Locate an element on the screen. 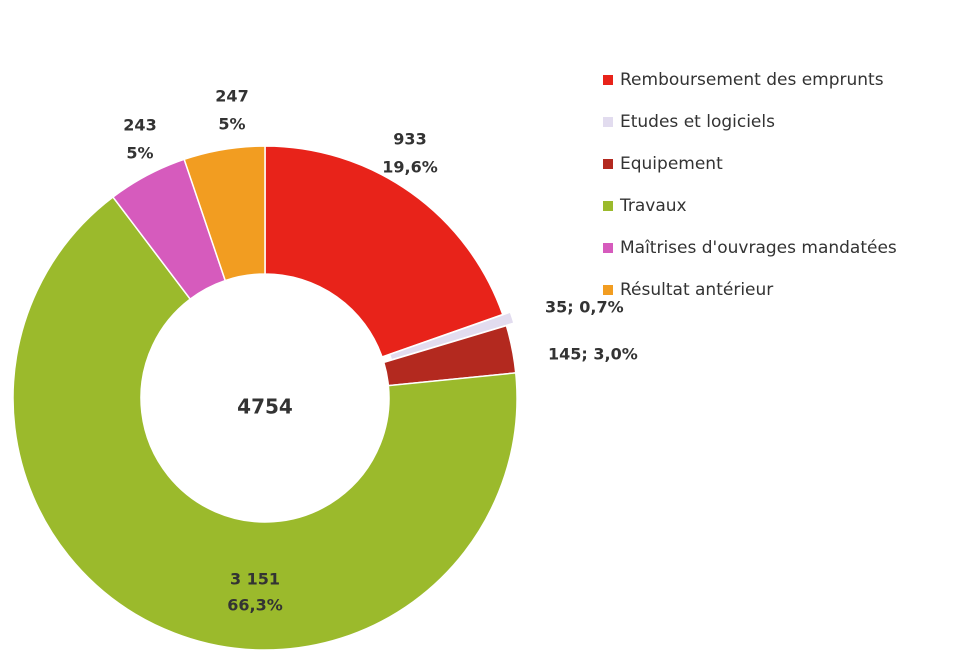 The width and height of the screenshot is (978, 653). legend-label: Travaux is located at coordinates (653, 206).